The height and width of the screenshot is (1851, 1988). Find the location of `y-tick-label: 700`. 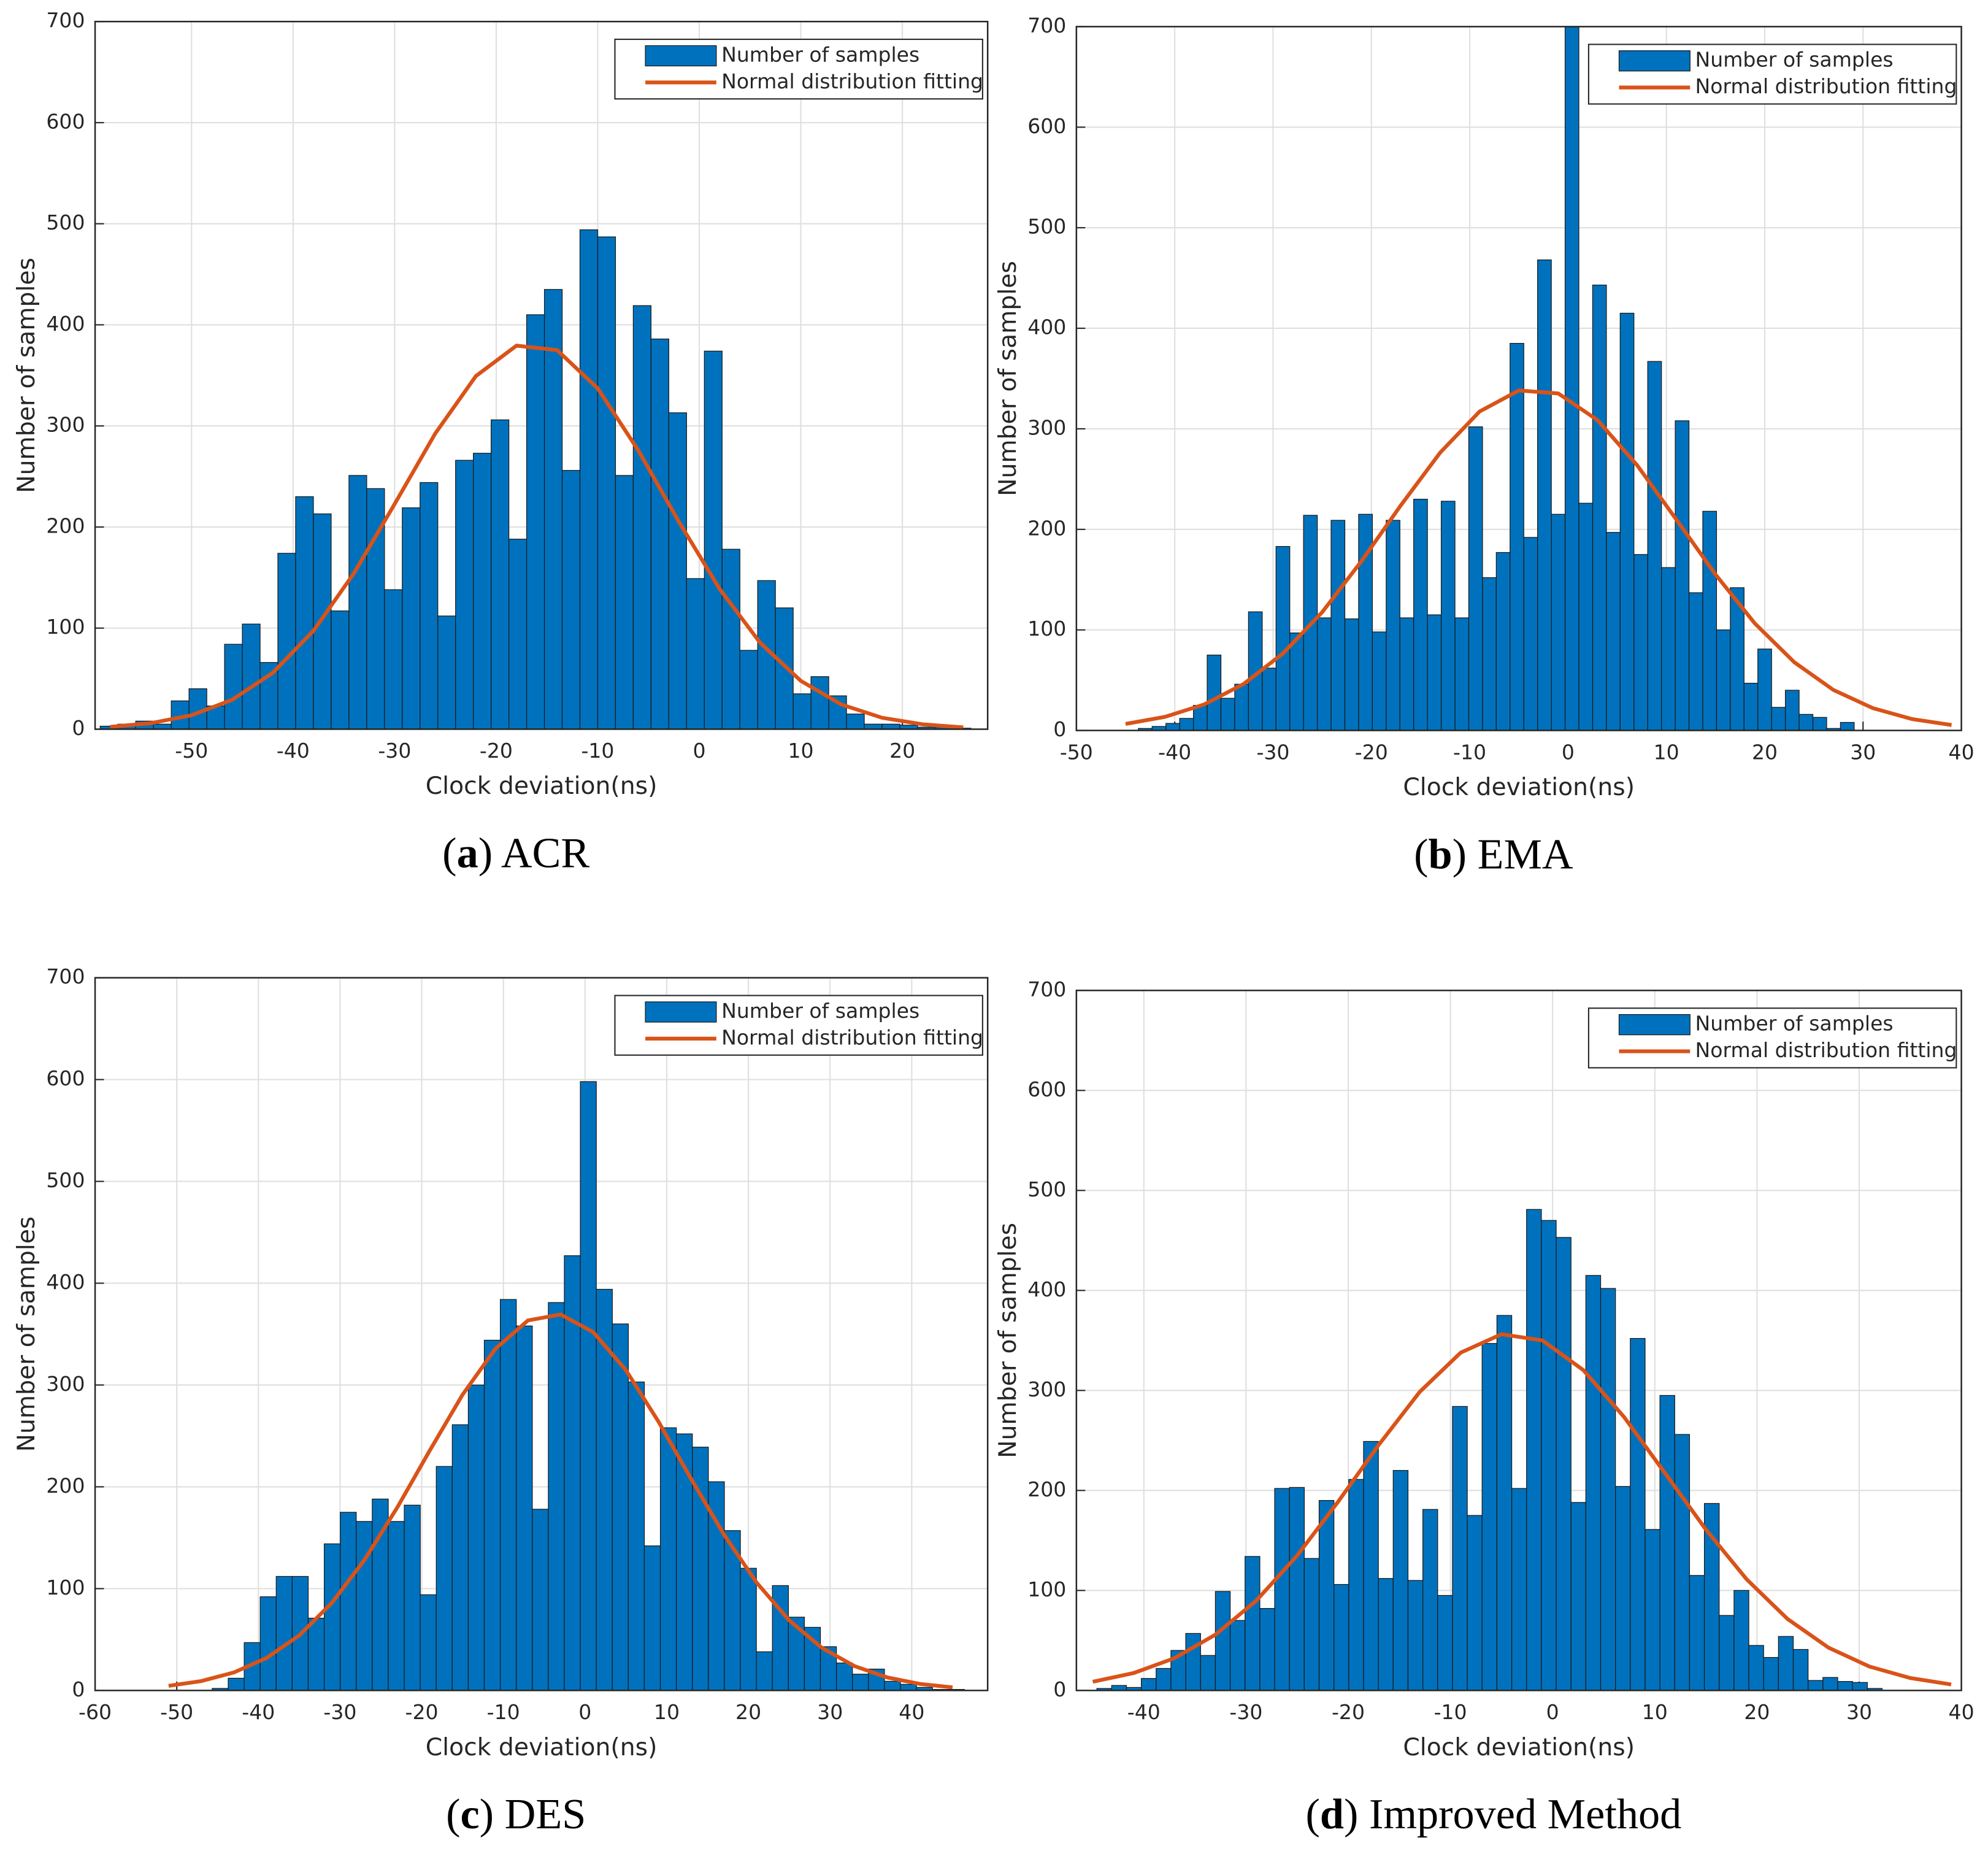

y-tick-label: 700 is located at coordinates (1046, 25).